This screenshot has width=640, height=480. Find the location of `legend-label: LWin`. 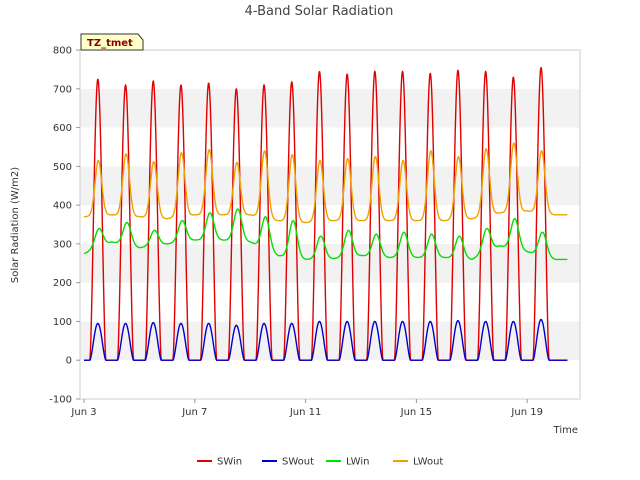

legend-label: LWin is located at coordinates (357, 462).